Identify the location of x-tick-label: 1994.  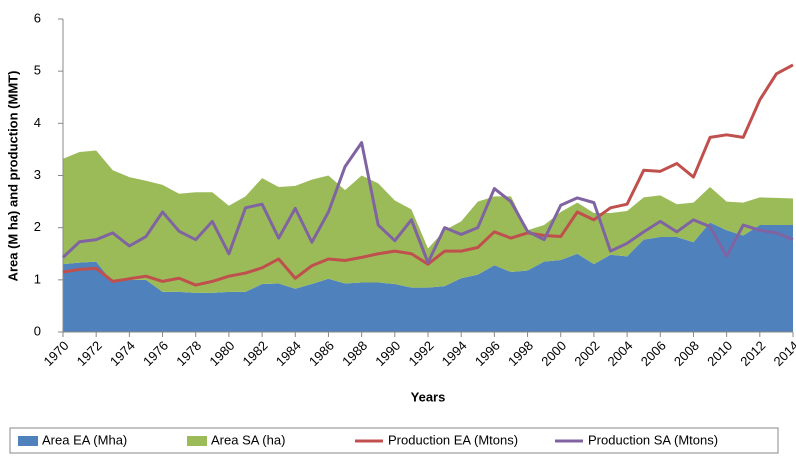
(454, 353).